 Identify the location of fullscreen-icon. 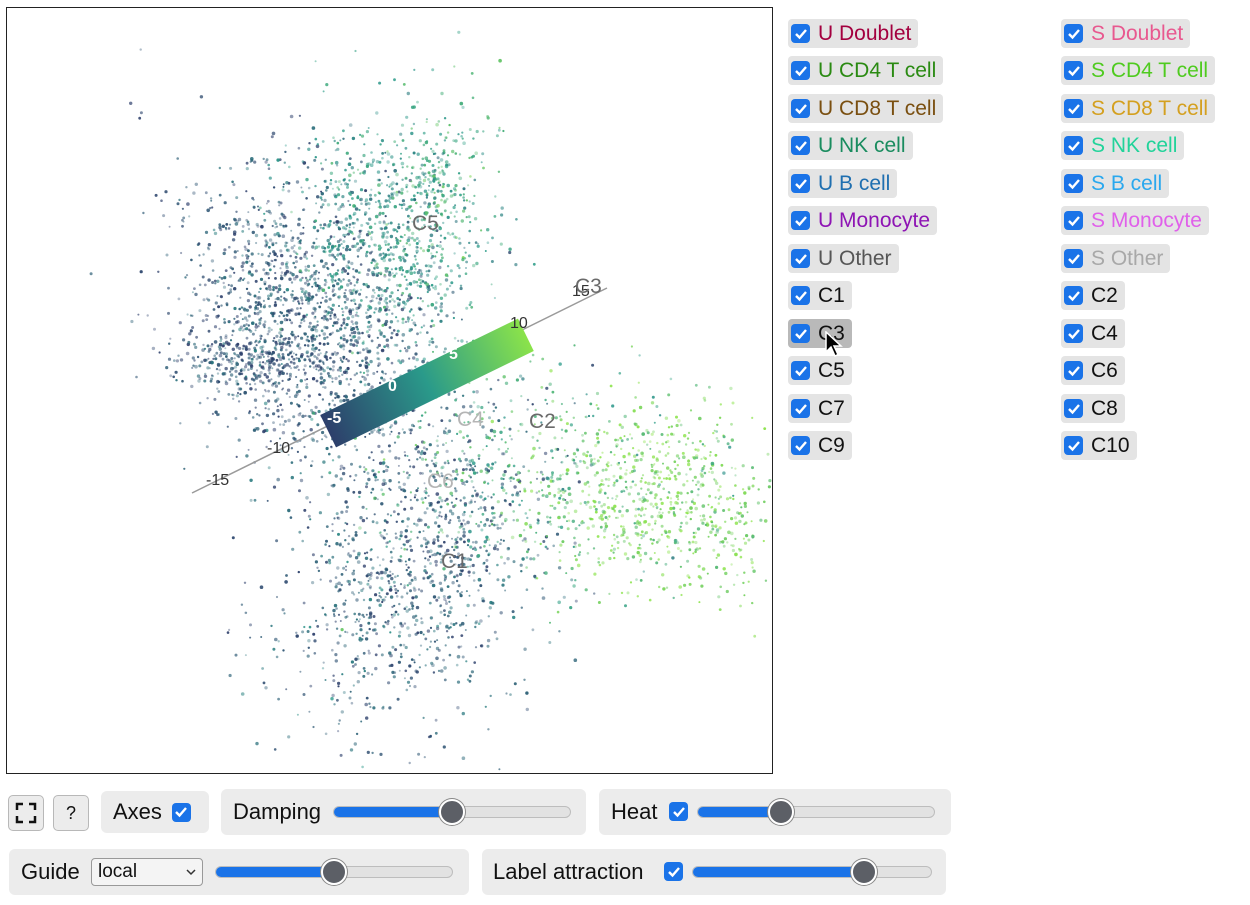
(26, 813).